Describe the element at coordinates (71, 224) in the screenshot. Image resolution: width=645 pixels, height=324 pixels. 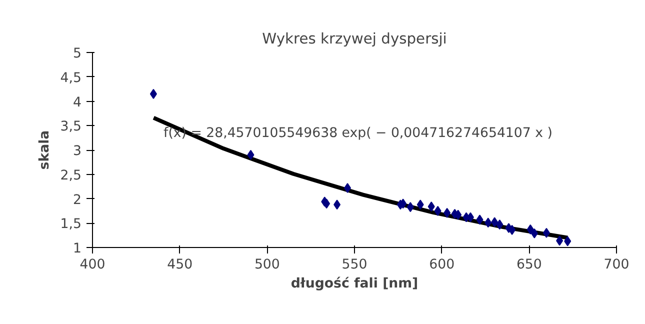
I see `y-tick-label: 1,5` at that location.